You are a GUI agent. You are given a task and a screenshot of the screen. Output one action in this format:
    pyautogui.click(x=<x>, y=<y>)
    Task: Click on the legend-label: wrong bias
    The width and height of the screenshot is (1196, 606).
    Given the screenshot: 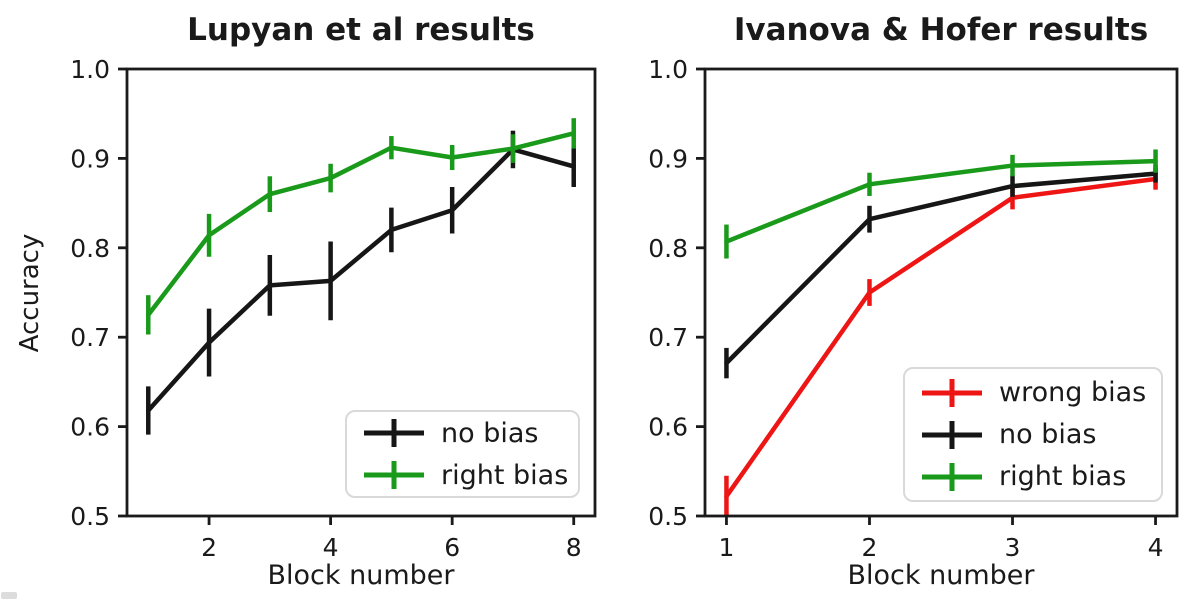 What is the action you would take?
    pyautogui.click(x=1073, y=392)
    